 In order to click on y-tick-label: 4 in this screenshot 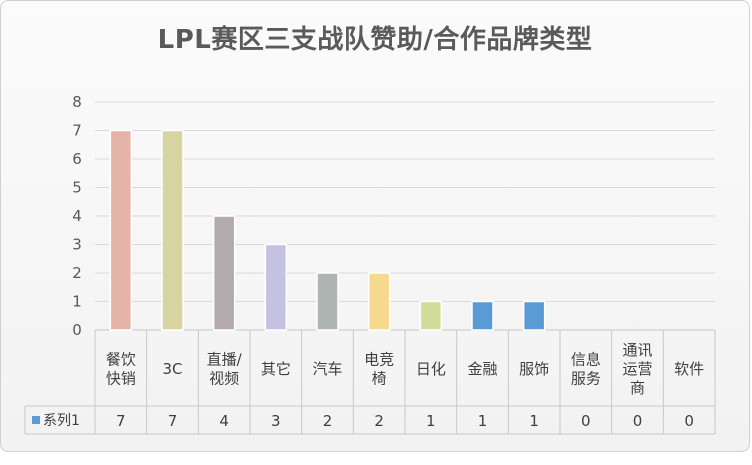, I will do `click(77, 216)`.